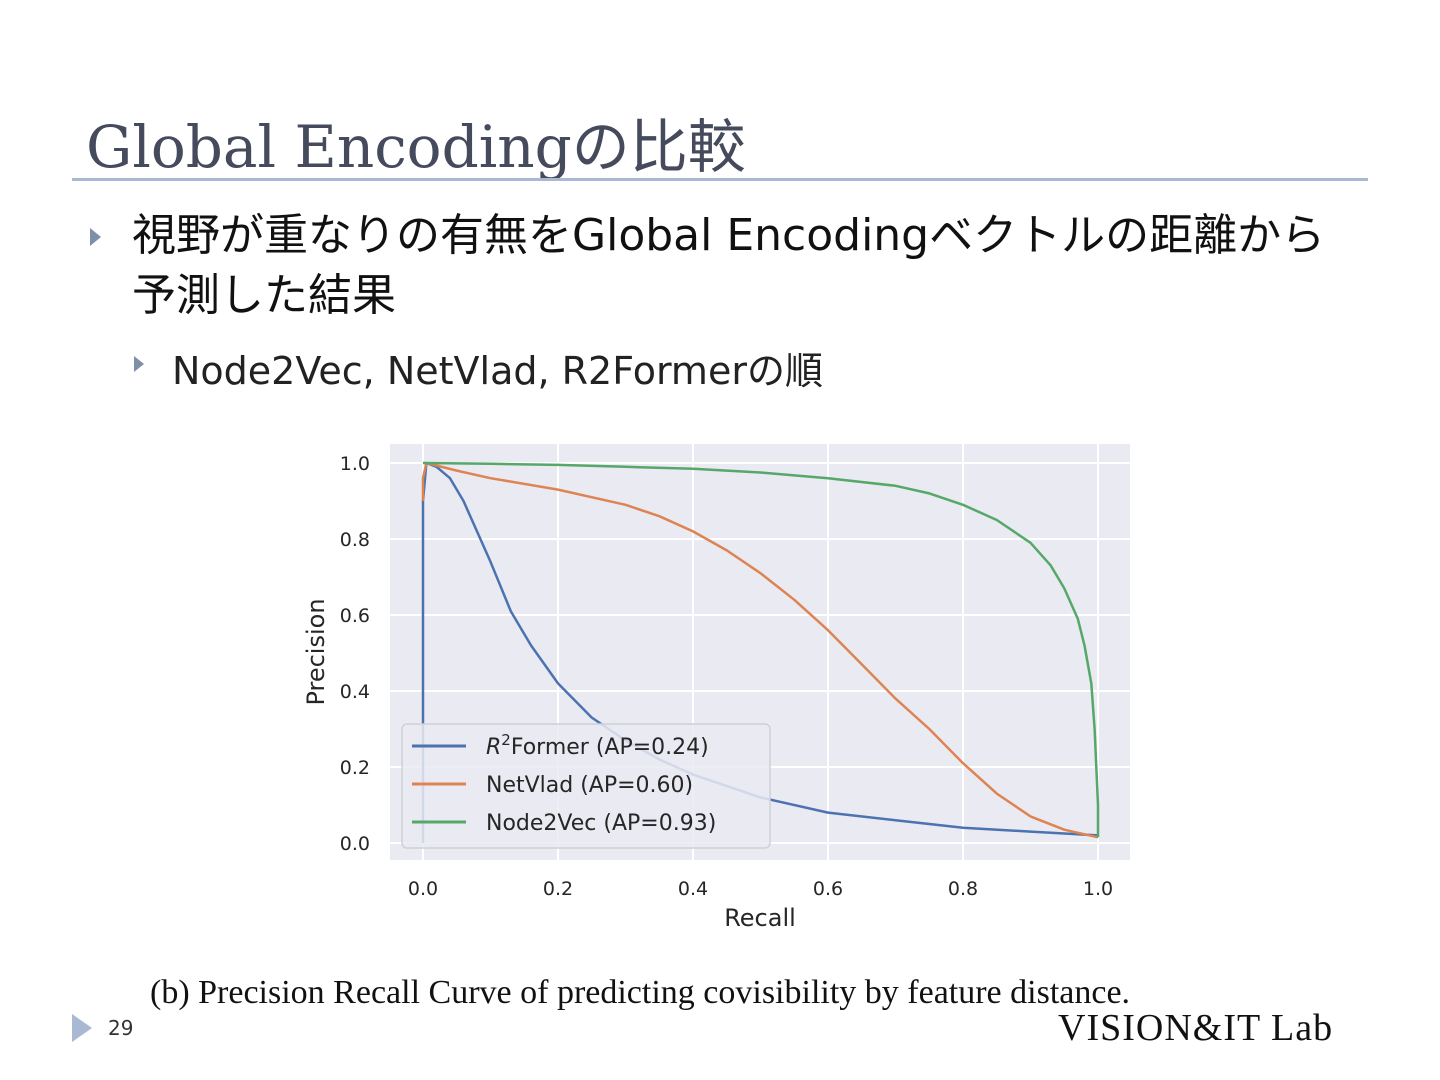 This screenshot has height=1080, width=1440. Describe the element at coordinates (355, 844) in the screenshot. I see `y-tick-label: 0.0` at that location.